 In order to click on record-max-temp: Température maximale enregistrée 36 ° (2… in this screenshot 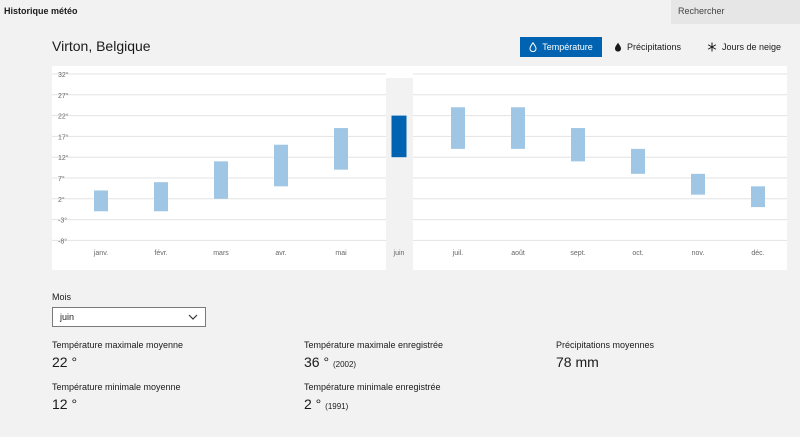, I will do `click(373, 355)`.